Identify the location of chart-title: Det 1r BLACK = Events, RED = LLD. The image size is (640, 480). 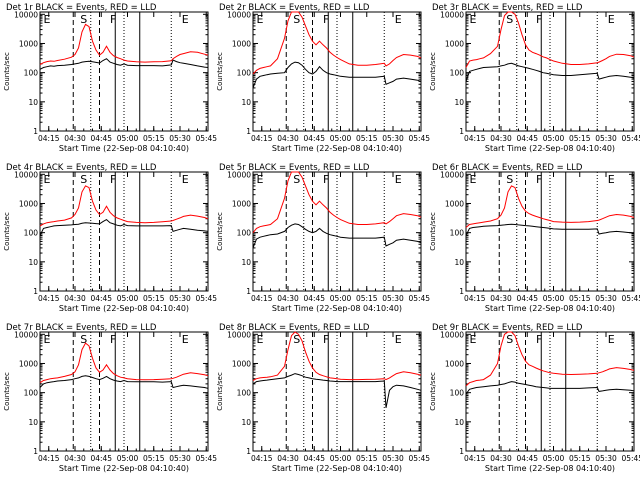
(81, 8).